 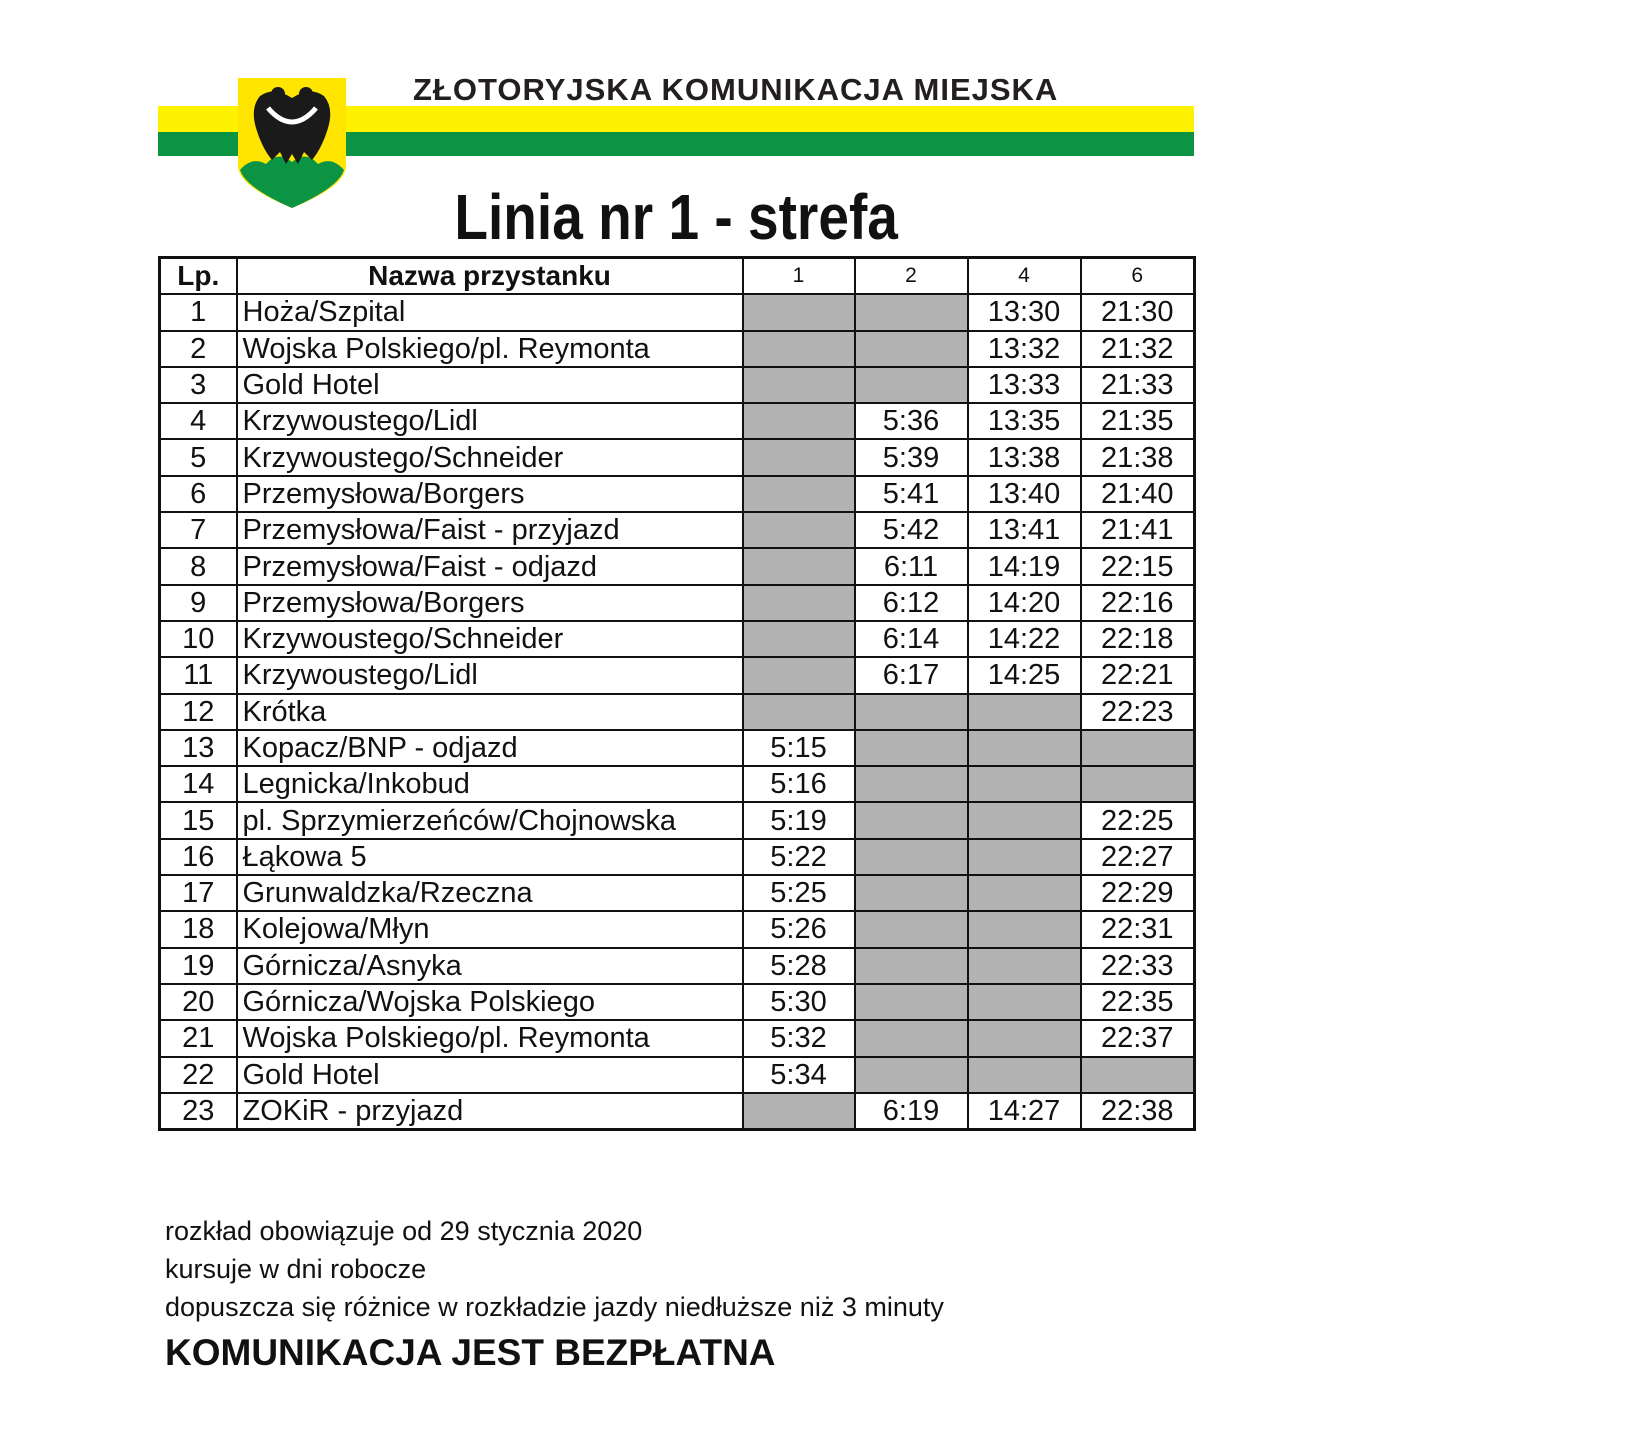 What do you see at coordinates (911, 639) in the screenshot?
I see `departure-time: 6:14` at bounding box center [911, 639].